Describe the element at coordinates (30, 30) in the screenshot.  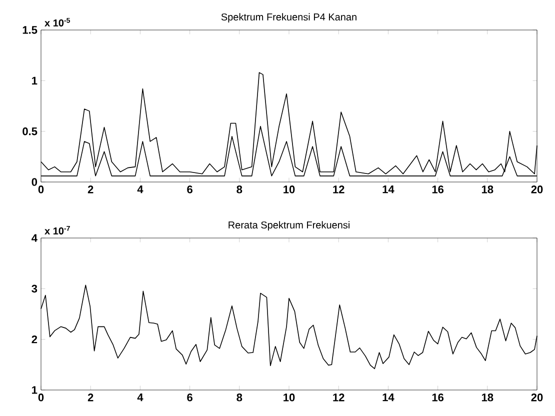
I see `y-tick-label: 1.5` at that location.